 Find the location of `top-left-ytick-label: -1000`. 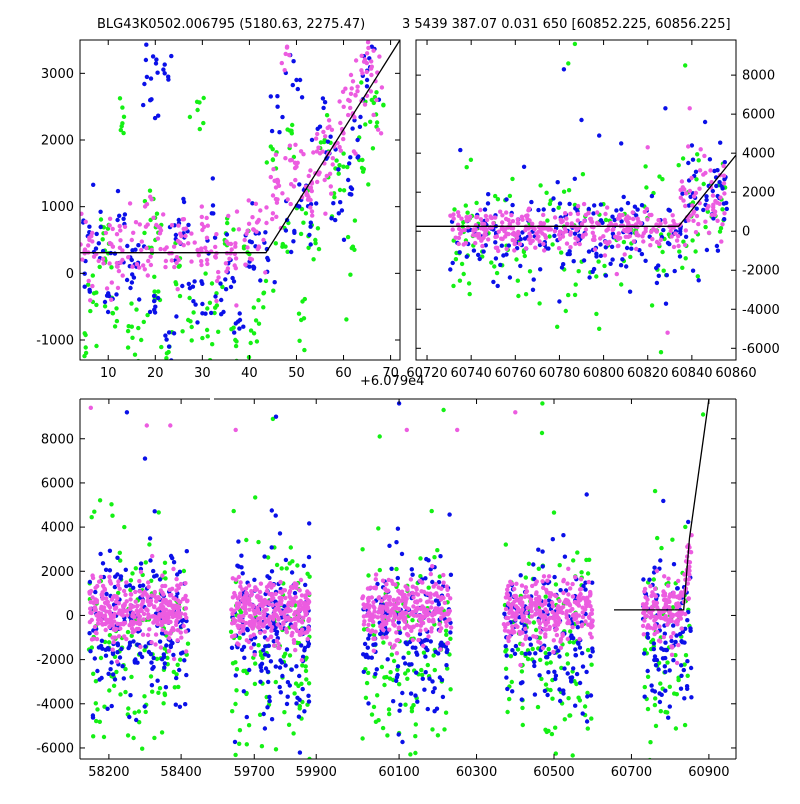

top-left-ytick-label: -1000 is located at coordinates (55, 341).